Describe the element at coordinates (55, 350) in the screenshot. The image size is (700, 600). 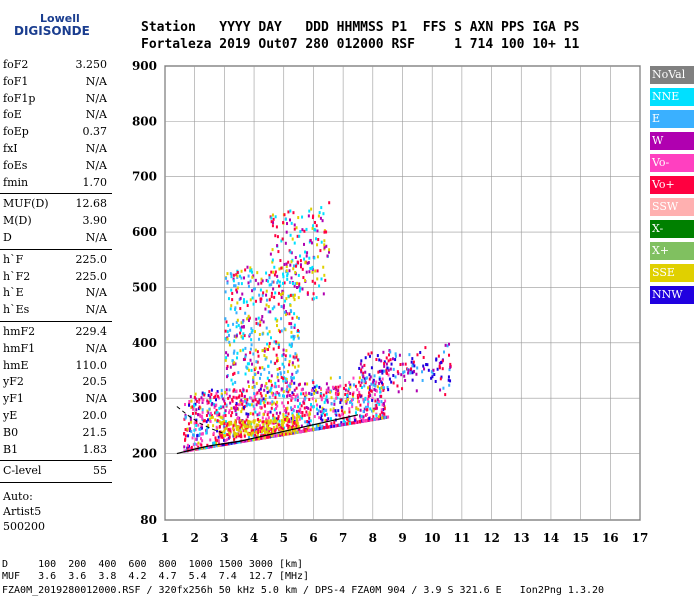
I see `param-row-hmf1: hmF1 N/A` at that location.